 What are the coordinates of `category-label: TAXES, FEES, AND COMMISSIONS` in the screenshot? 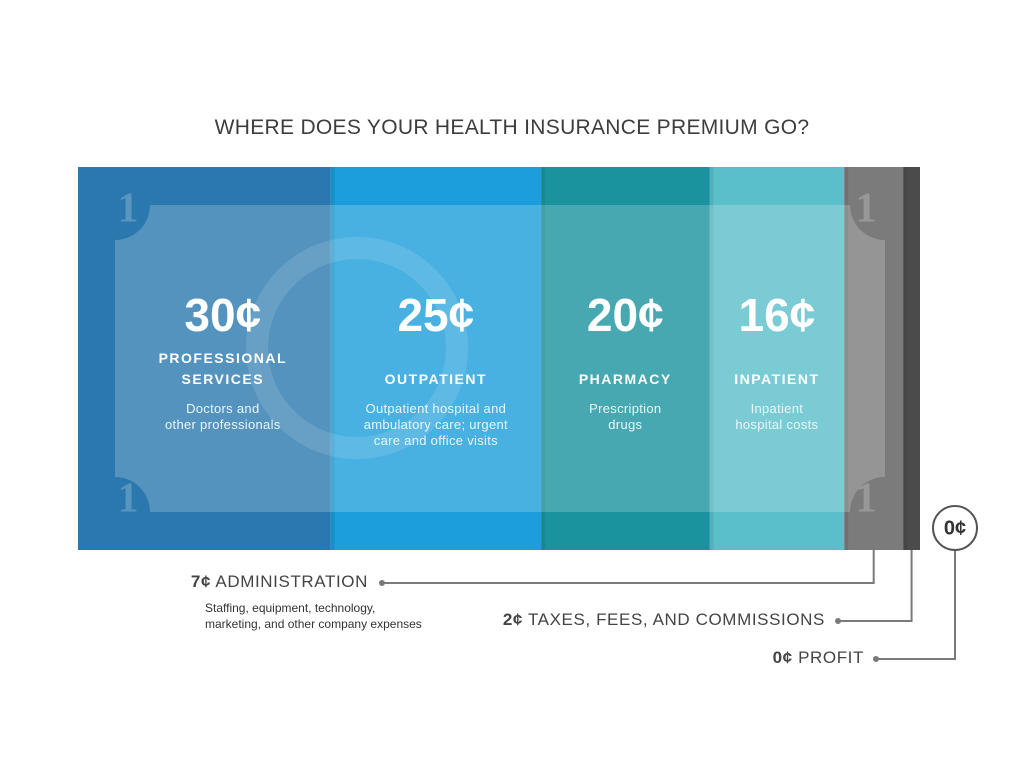 It's located at (676, 619).